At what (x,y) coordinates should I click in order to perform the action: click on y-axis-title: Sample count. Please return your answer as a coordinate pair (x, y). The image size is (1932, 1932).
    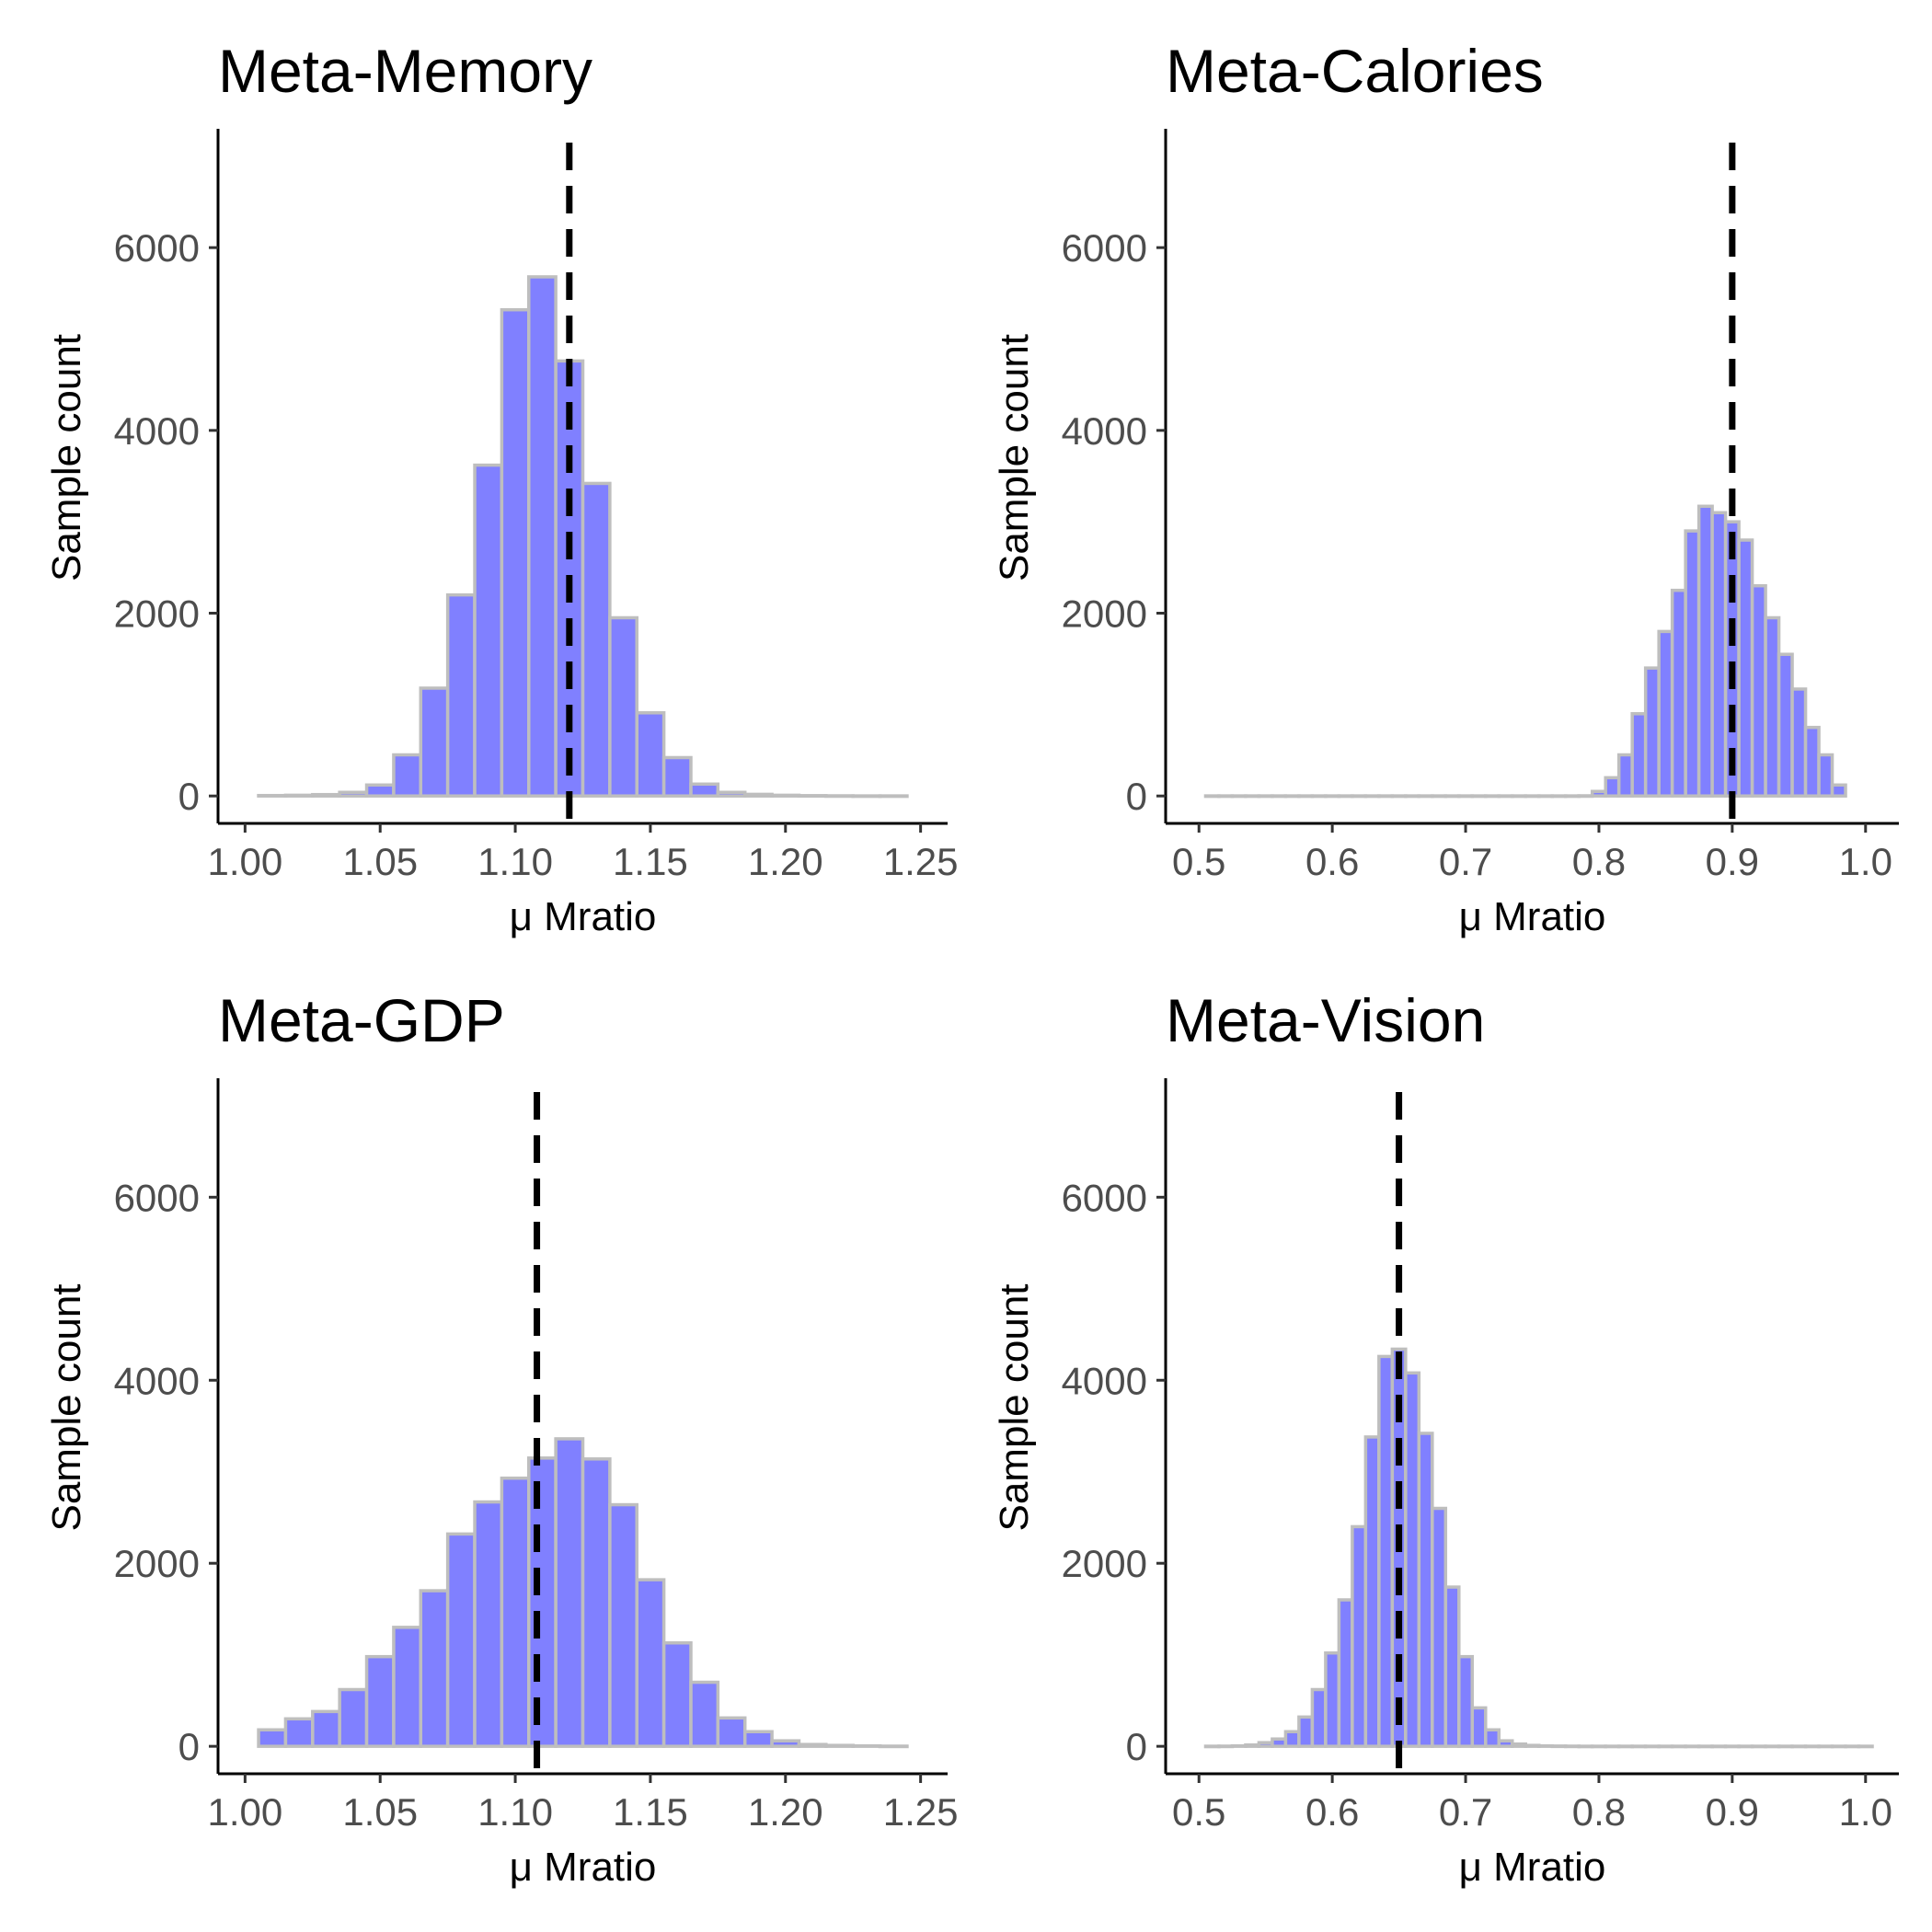
    Looking at the image, I should click on (1014, 457).